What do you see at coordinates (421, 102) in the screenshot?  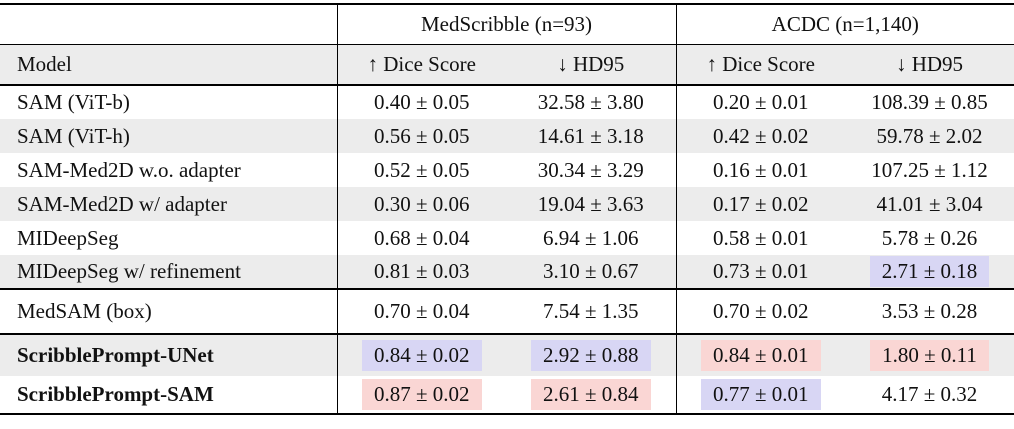 I see `metric-value: 0.40 ± 0.05` at bounding box center [421, 102].